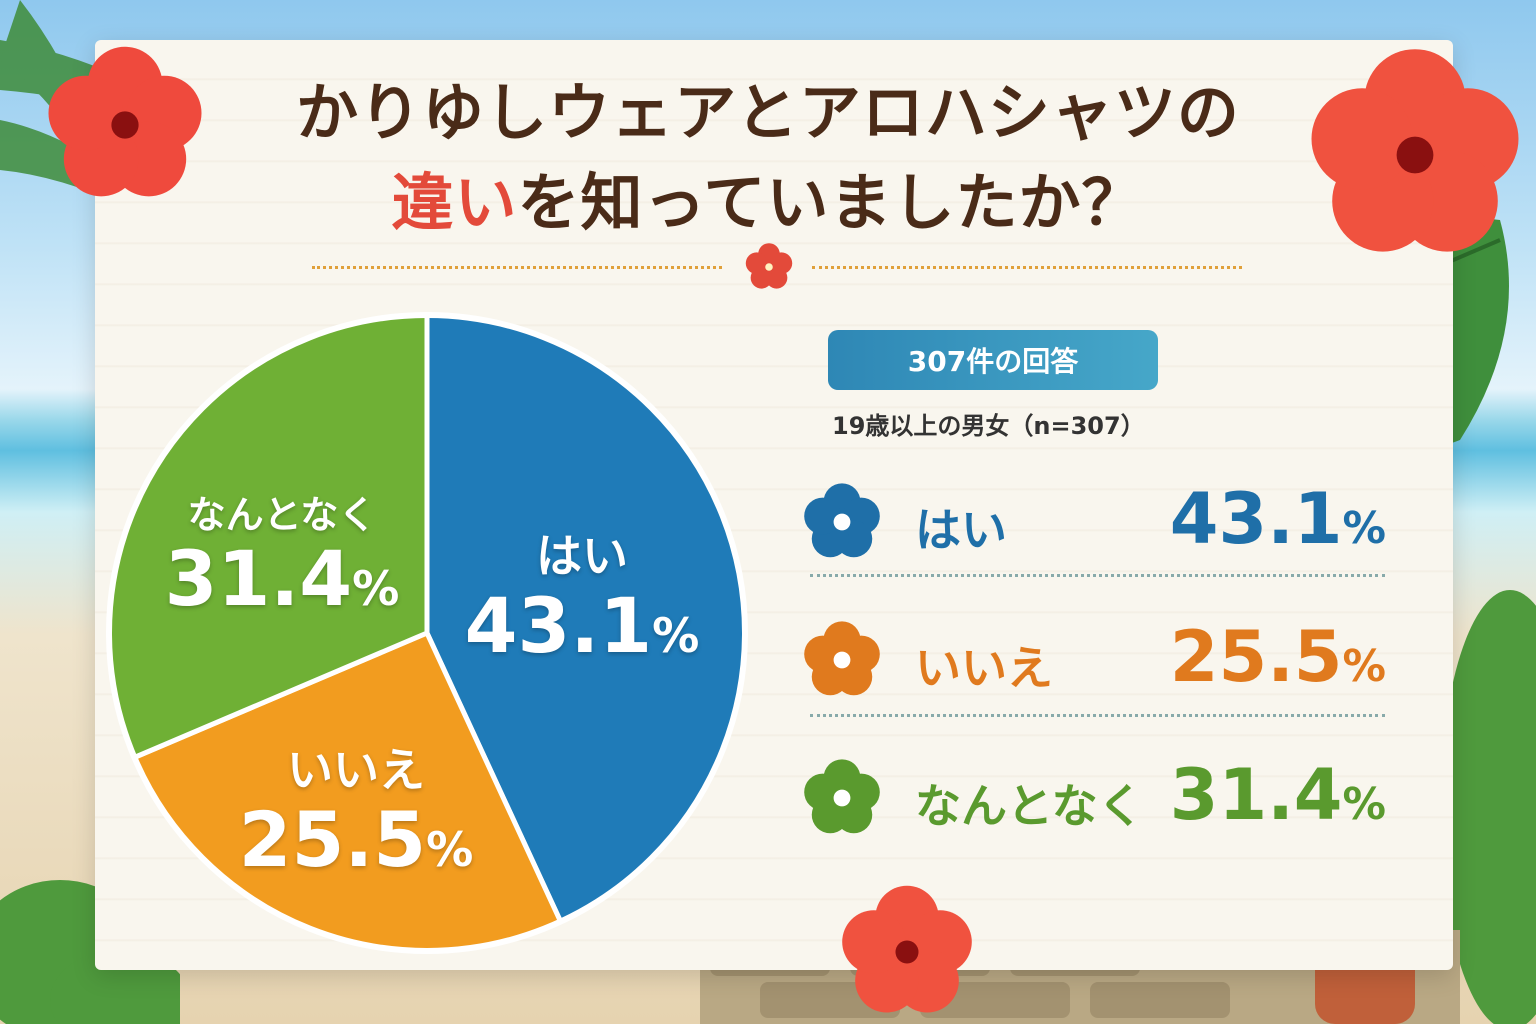  What do you see at coordinates (961, 530) in the screenshot?
I see `legend-label: はい` at bounding box center [961, 530].